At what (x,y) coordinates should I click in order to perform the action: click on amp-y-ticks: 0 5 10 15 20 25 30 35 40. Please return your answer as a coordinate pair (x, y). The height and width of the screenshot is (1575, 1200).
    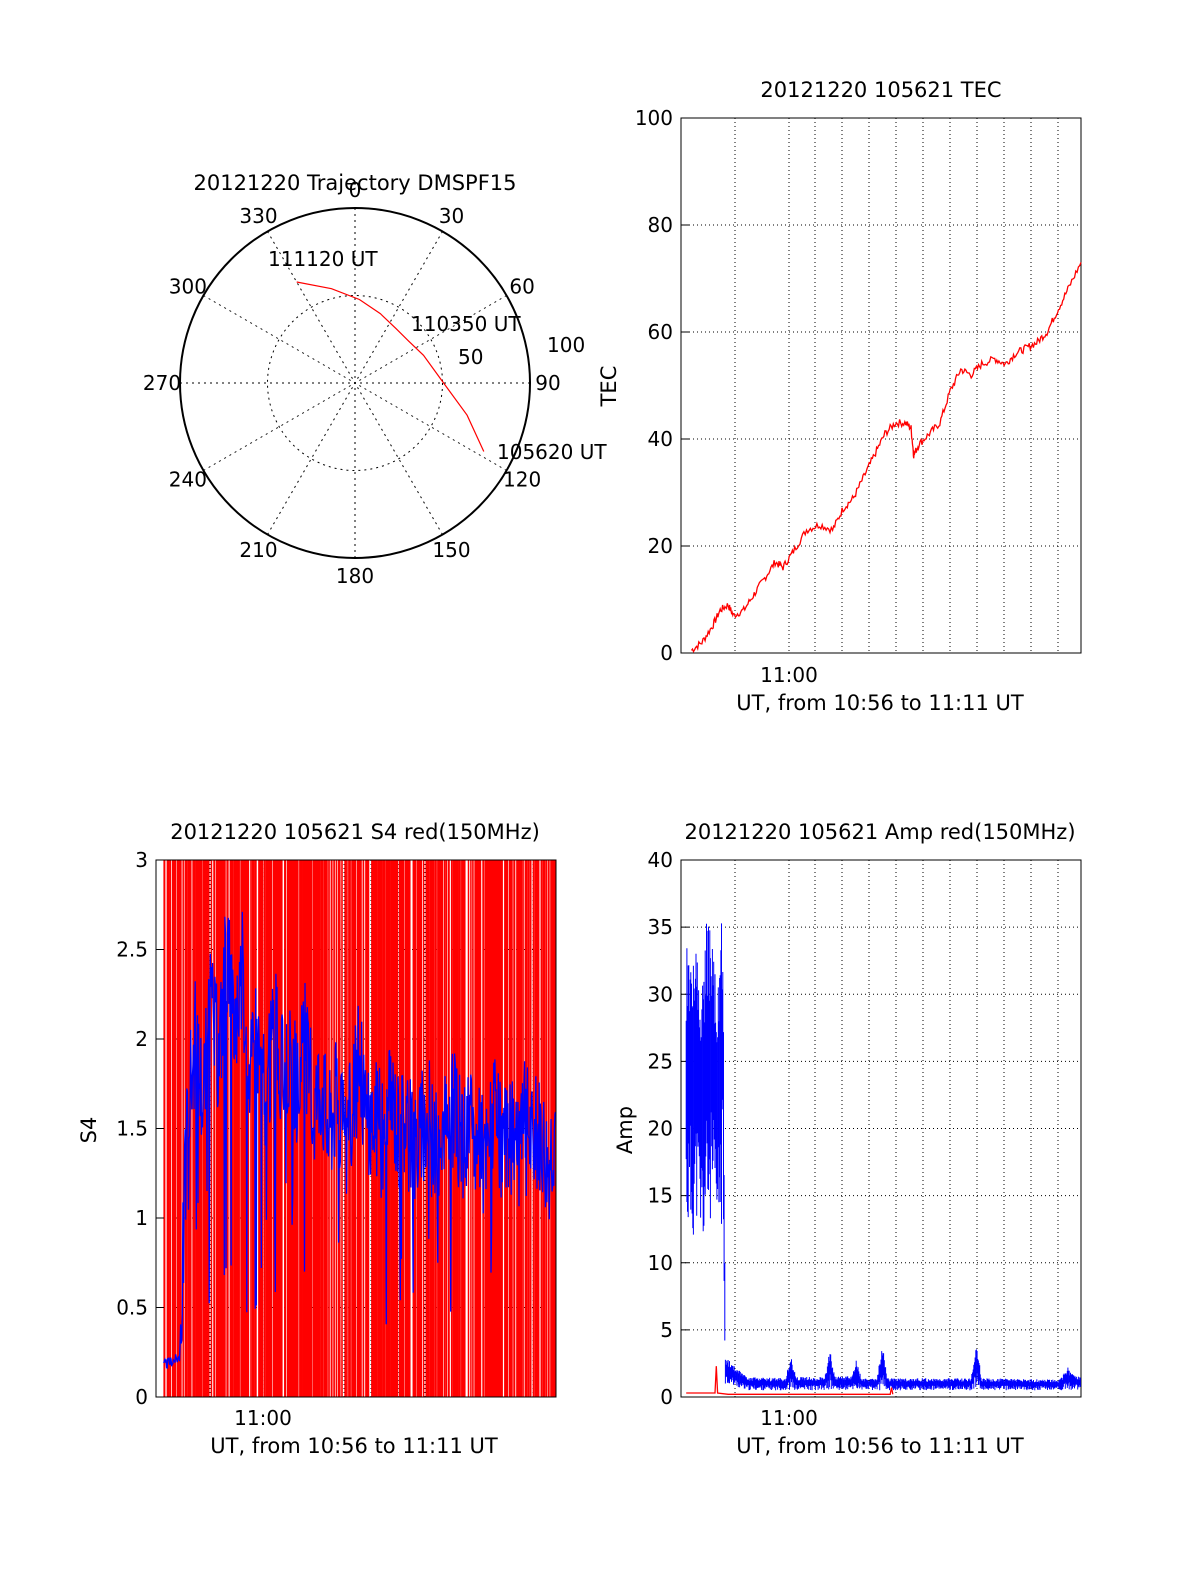
    Looking at the image, I should click on (668, 1128).